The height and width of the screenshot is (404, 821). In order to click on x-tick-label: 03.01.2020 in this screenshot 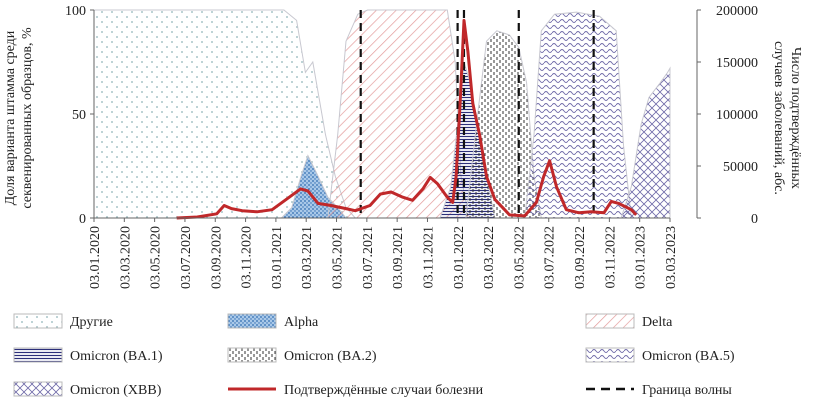, I will do `click(95, 257)`.